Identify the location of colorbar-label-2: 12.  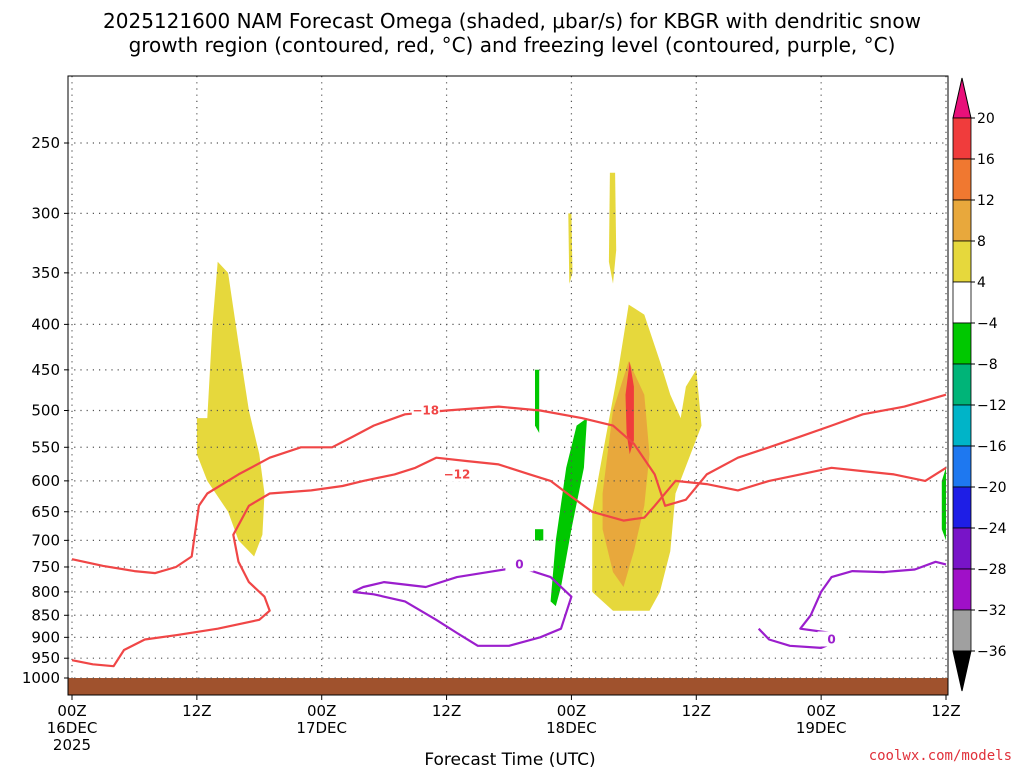
(986, 201).